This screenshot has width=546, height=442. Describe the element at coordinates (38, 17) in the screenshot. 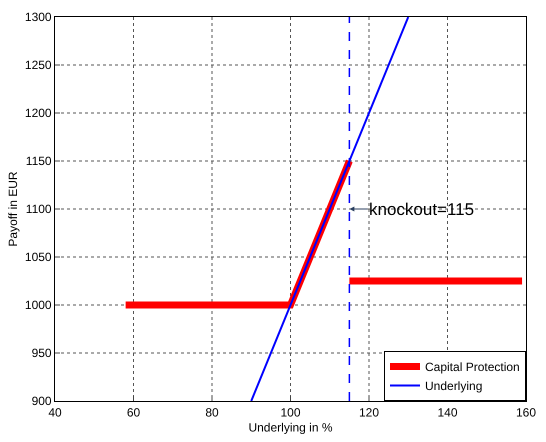

I see `y-tick-label: 1300` at that location.